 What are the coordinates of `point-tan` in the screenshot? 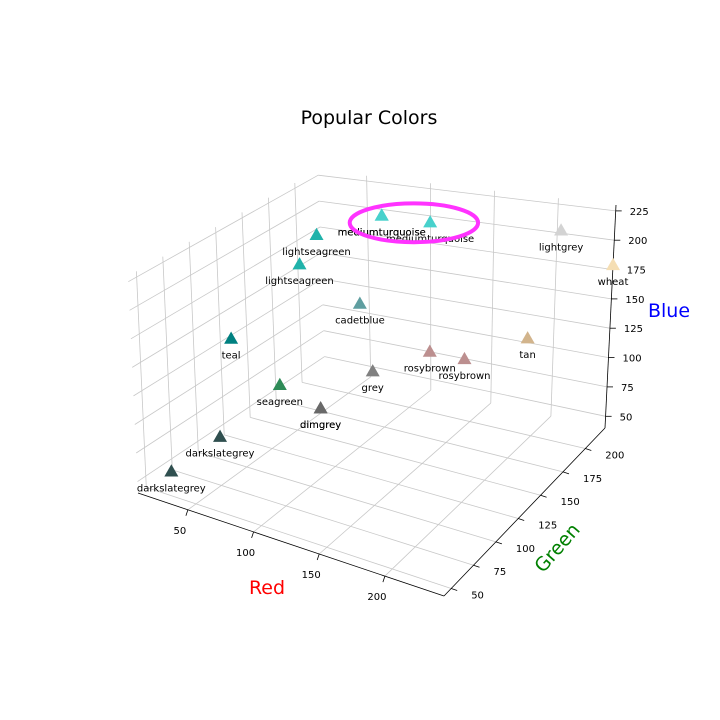 It's located at (527, 337).